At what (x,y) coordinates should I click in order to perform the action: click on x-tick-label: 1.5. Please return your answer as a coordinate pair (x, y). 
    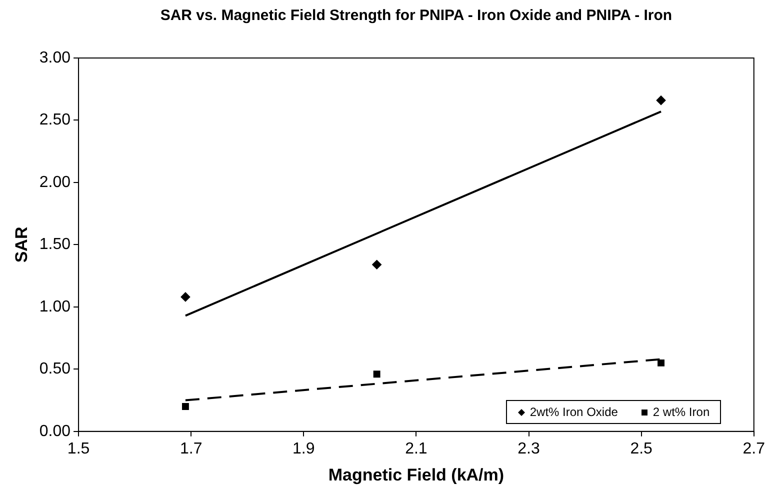
    Looking at the image, I should click on (78, 449).